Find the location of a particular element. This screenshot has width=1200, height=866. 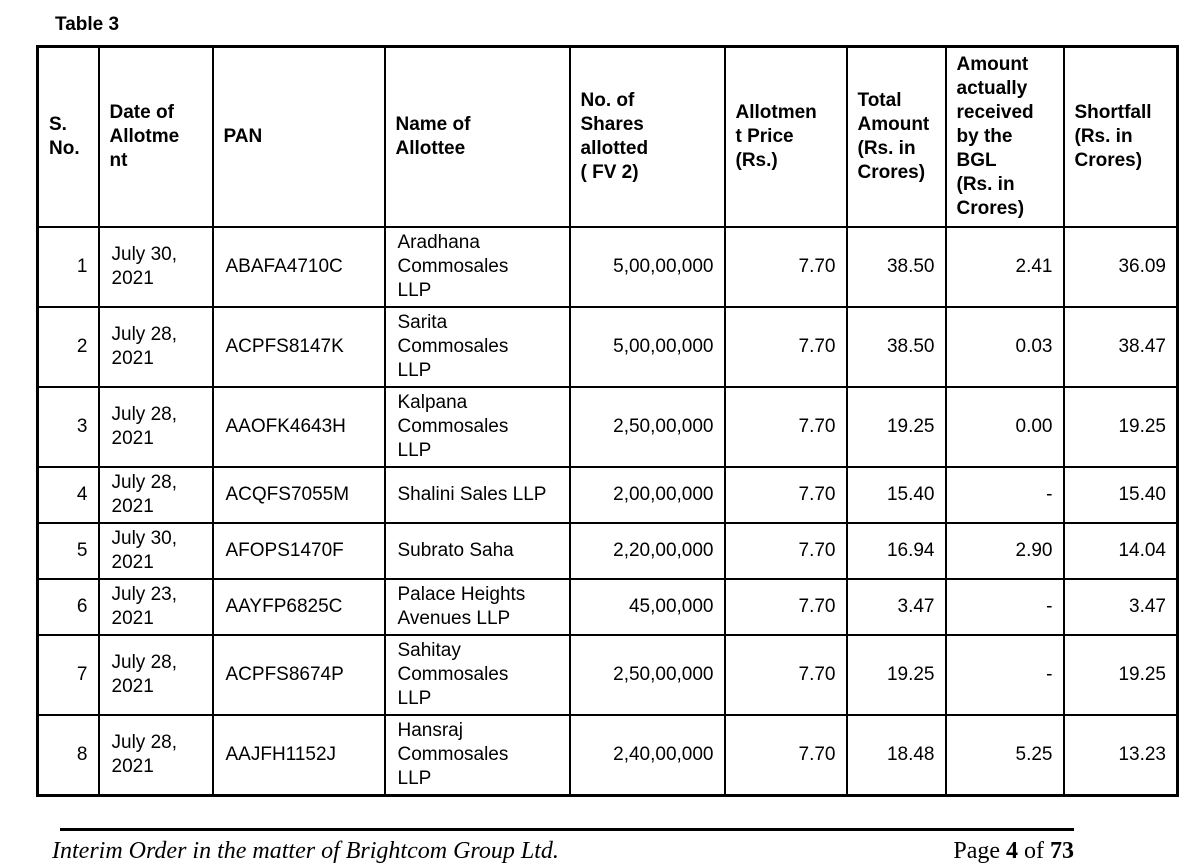

cell-s-no: 5 is located at coordinates (68, 551).